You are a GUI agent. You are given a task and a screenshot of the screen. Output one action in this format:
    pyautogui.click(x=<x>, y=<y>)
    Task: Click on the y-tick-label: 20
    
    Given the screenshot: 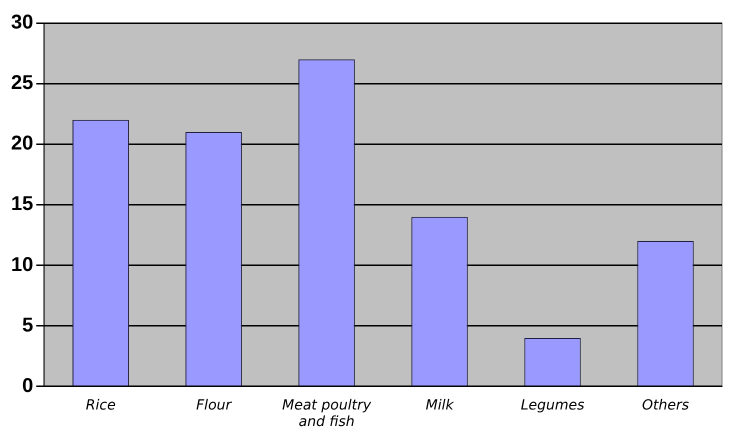 What is the action you would take?
    pyautogui.click(x=22, y=143)
    